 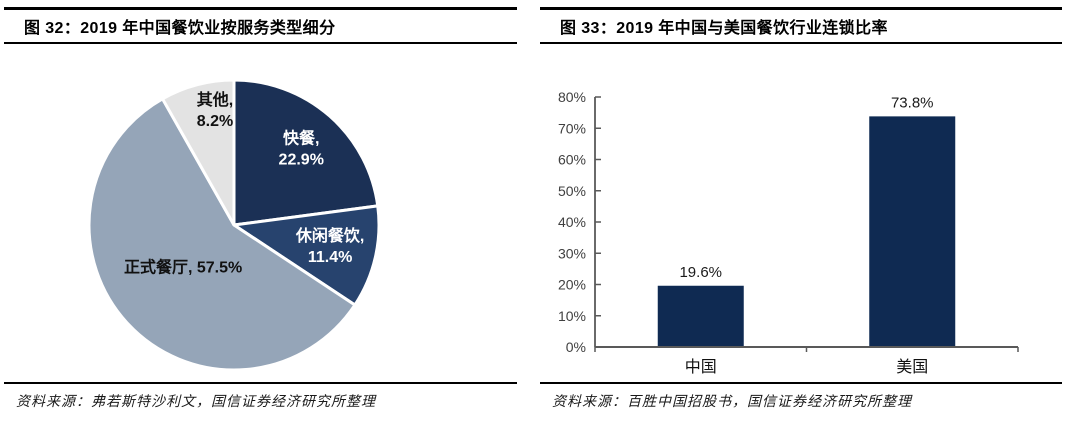 What do you see at coordinates (912, 102) in the screenshot?
I see `bar-value-label-1: 73.8%` at bounding box center [912, 102].